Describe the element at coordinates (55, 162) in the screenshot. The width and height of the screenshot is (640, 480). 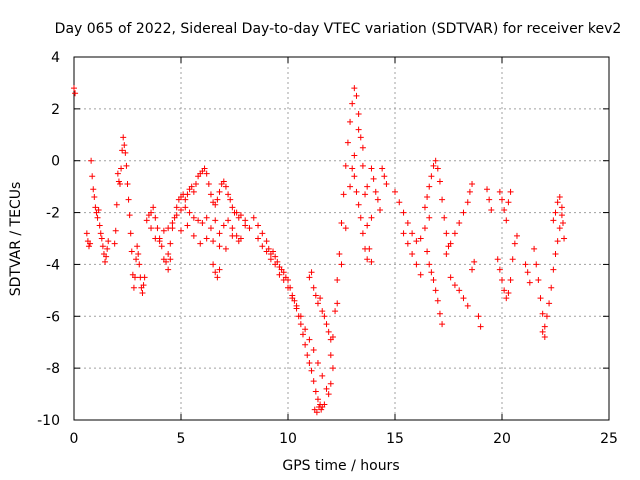
I see `y-tick-label: 0` at that location.